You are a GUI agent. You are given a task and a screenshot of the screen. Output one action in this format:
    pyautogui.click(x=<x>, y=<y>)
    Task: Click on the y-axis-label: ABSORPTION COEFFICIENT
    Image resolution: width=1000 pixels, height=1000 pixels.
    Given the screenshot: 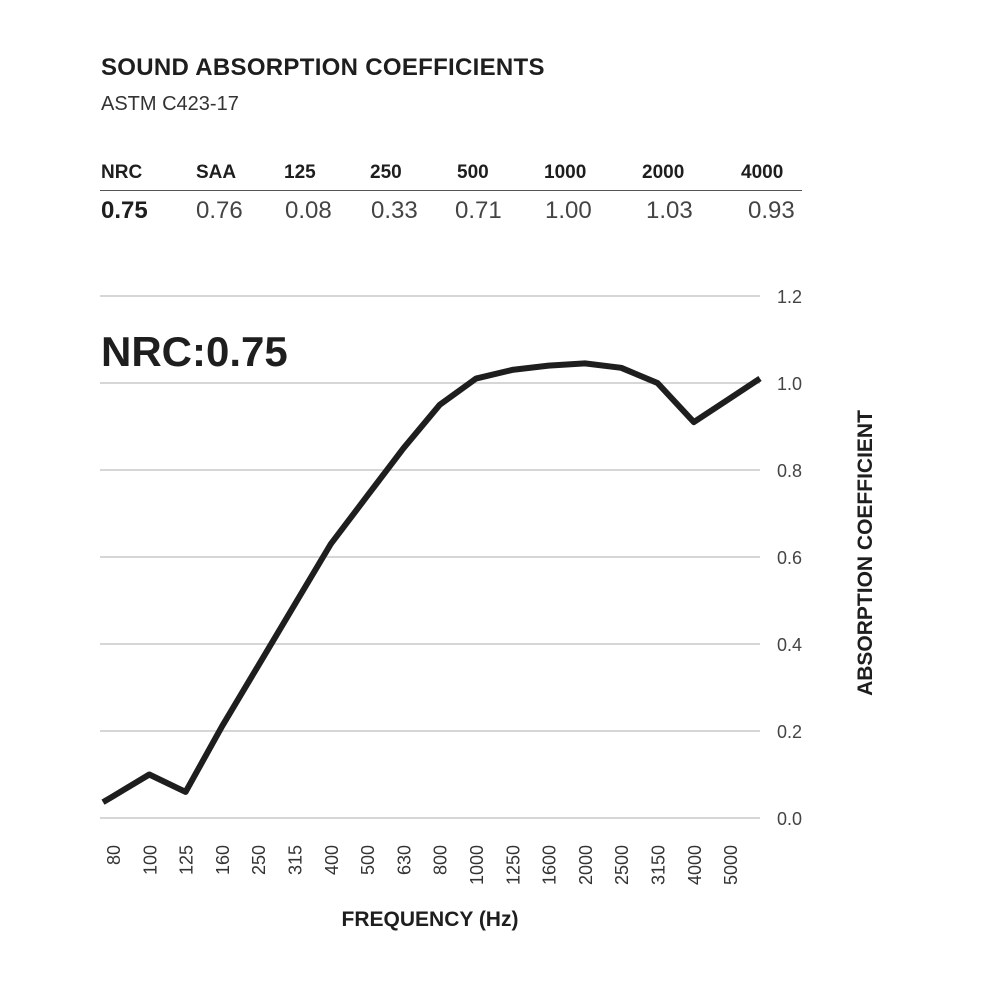 What is the action you would take?
    pyautogui.click(x=865, y=553)
    